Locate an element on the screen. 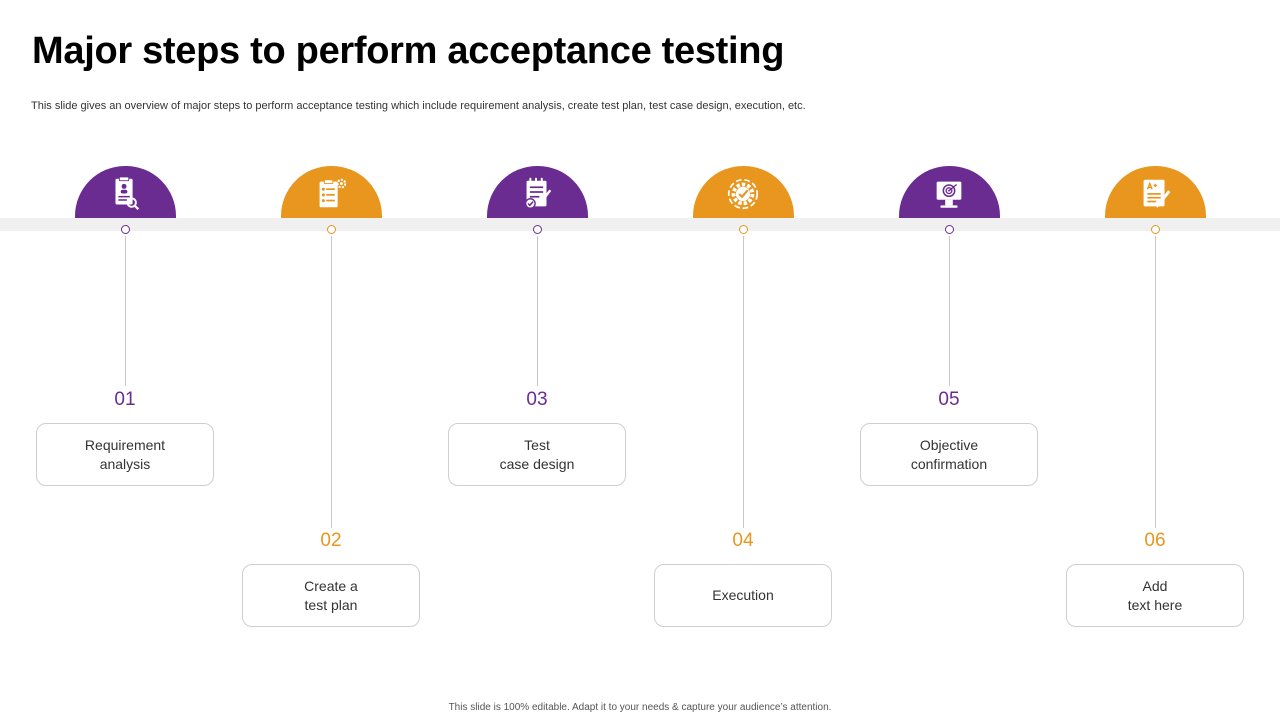 Image resolution: width=1280 pixels, height=720 pixels. step-number-3: 03 is located at coordinates (537, 399).